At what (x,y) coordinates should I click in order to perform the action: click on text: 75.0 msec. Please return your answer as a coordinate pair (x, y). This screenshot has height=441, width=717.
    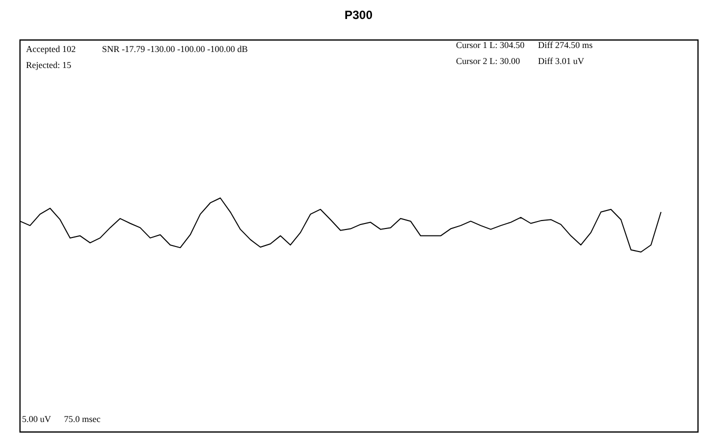
    Looking at the image, I should click on (82, 419).